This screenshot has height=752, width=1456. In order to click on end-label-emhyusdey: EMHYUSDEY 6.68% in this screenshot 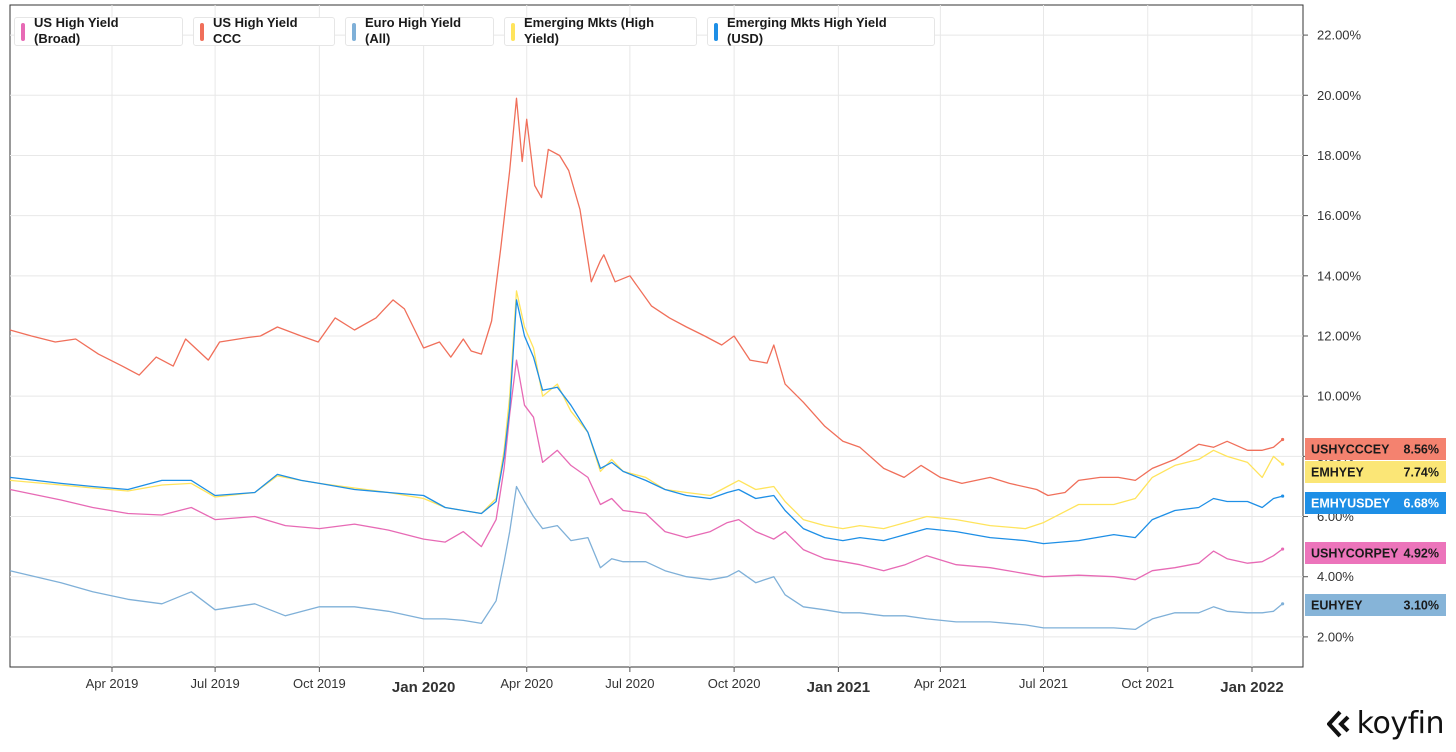, I will do `click(1375, 503)`.